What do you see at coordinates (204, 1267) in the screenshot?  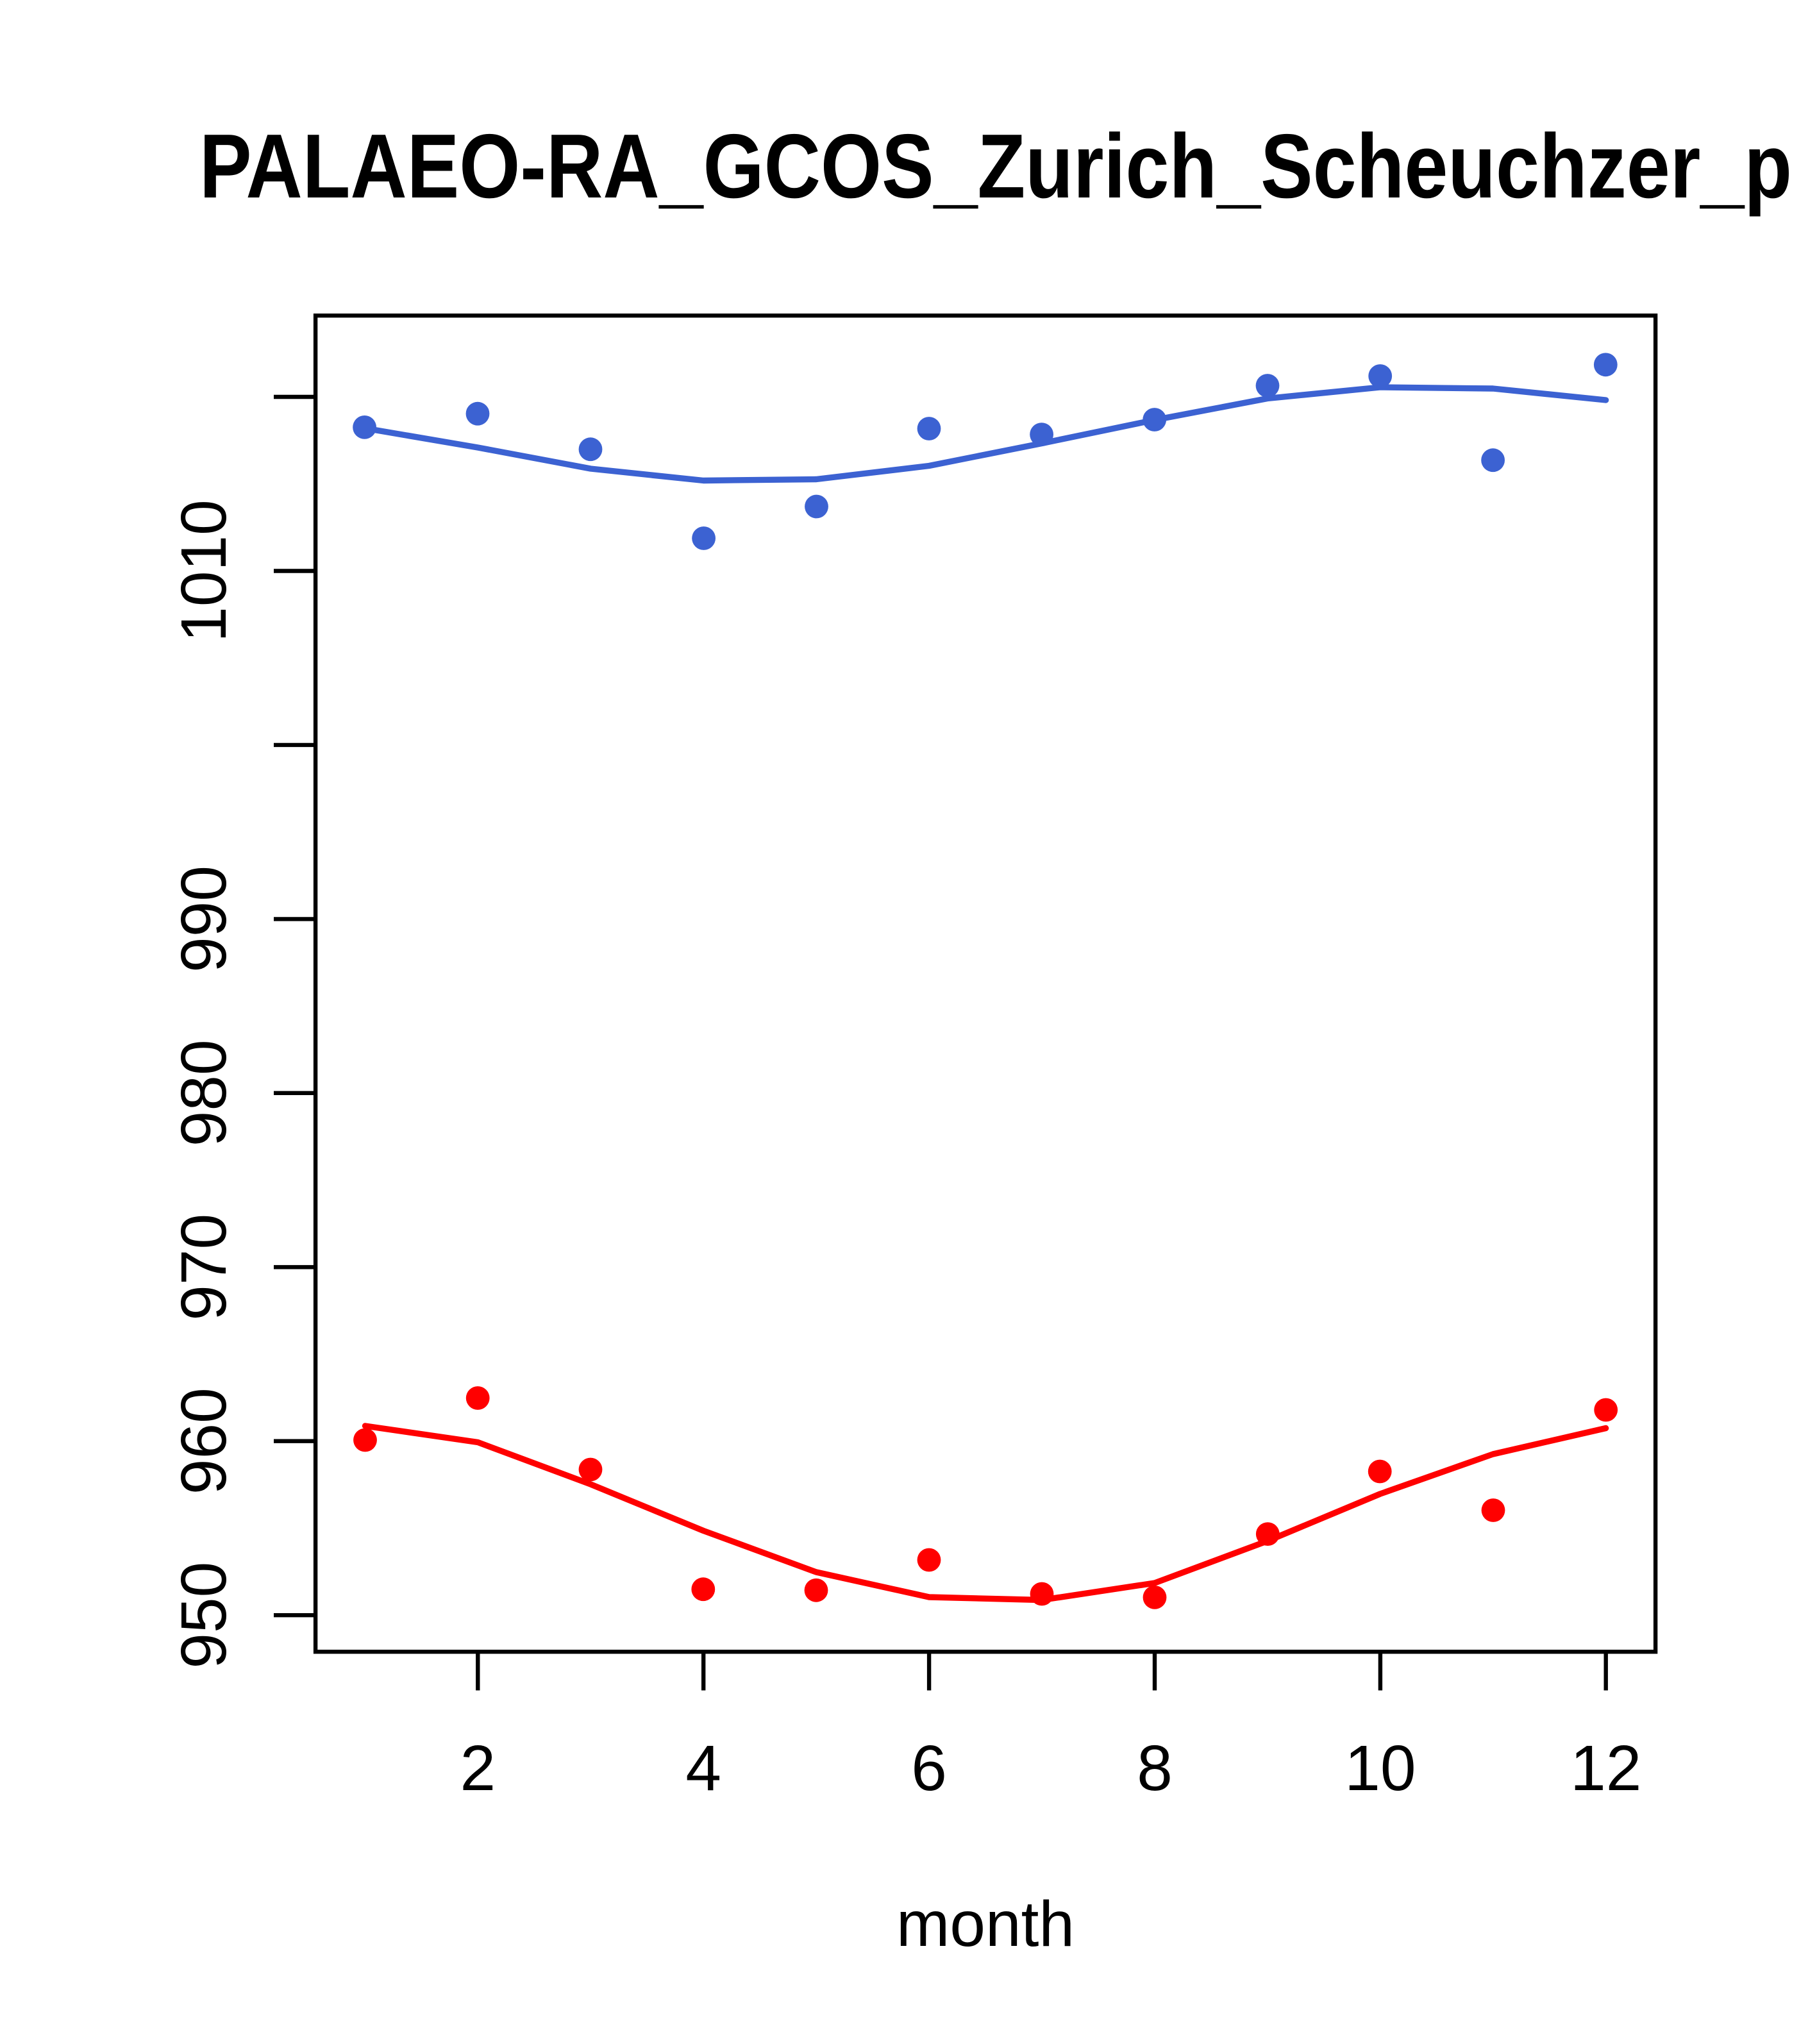 I see `svg-text: 970` at bounding box center [204, 1267].